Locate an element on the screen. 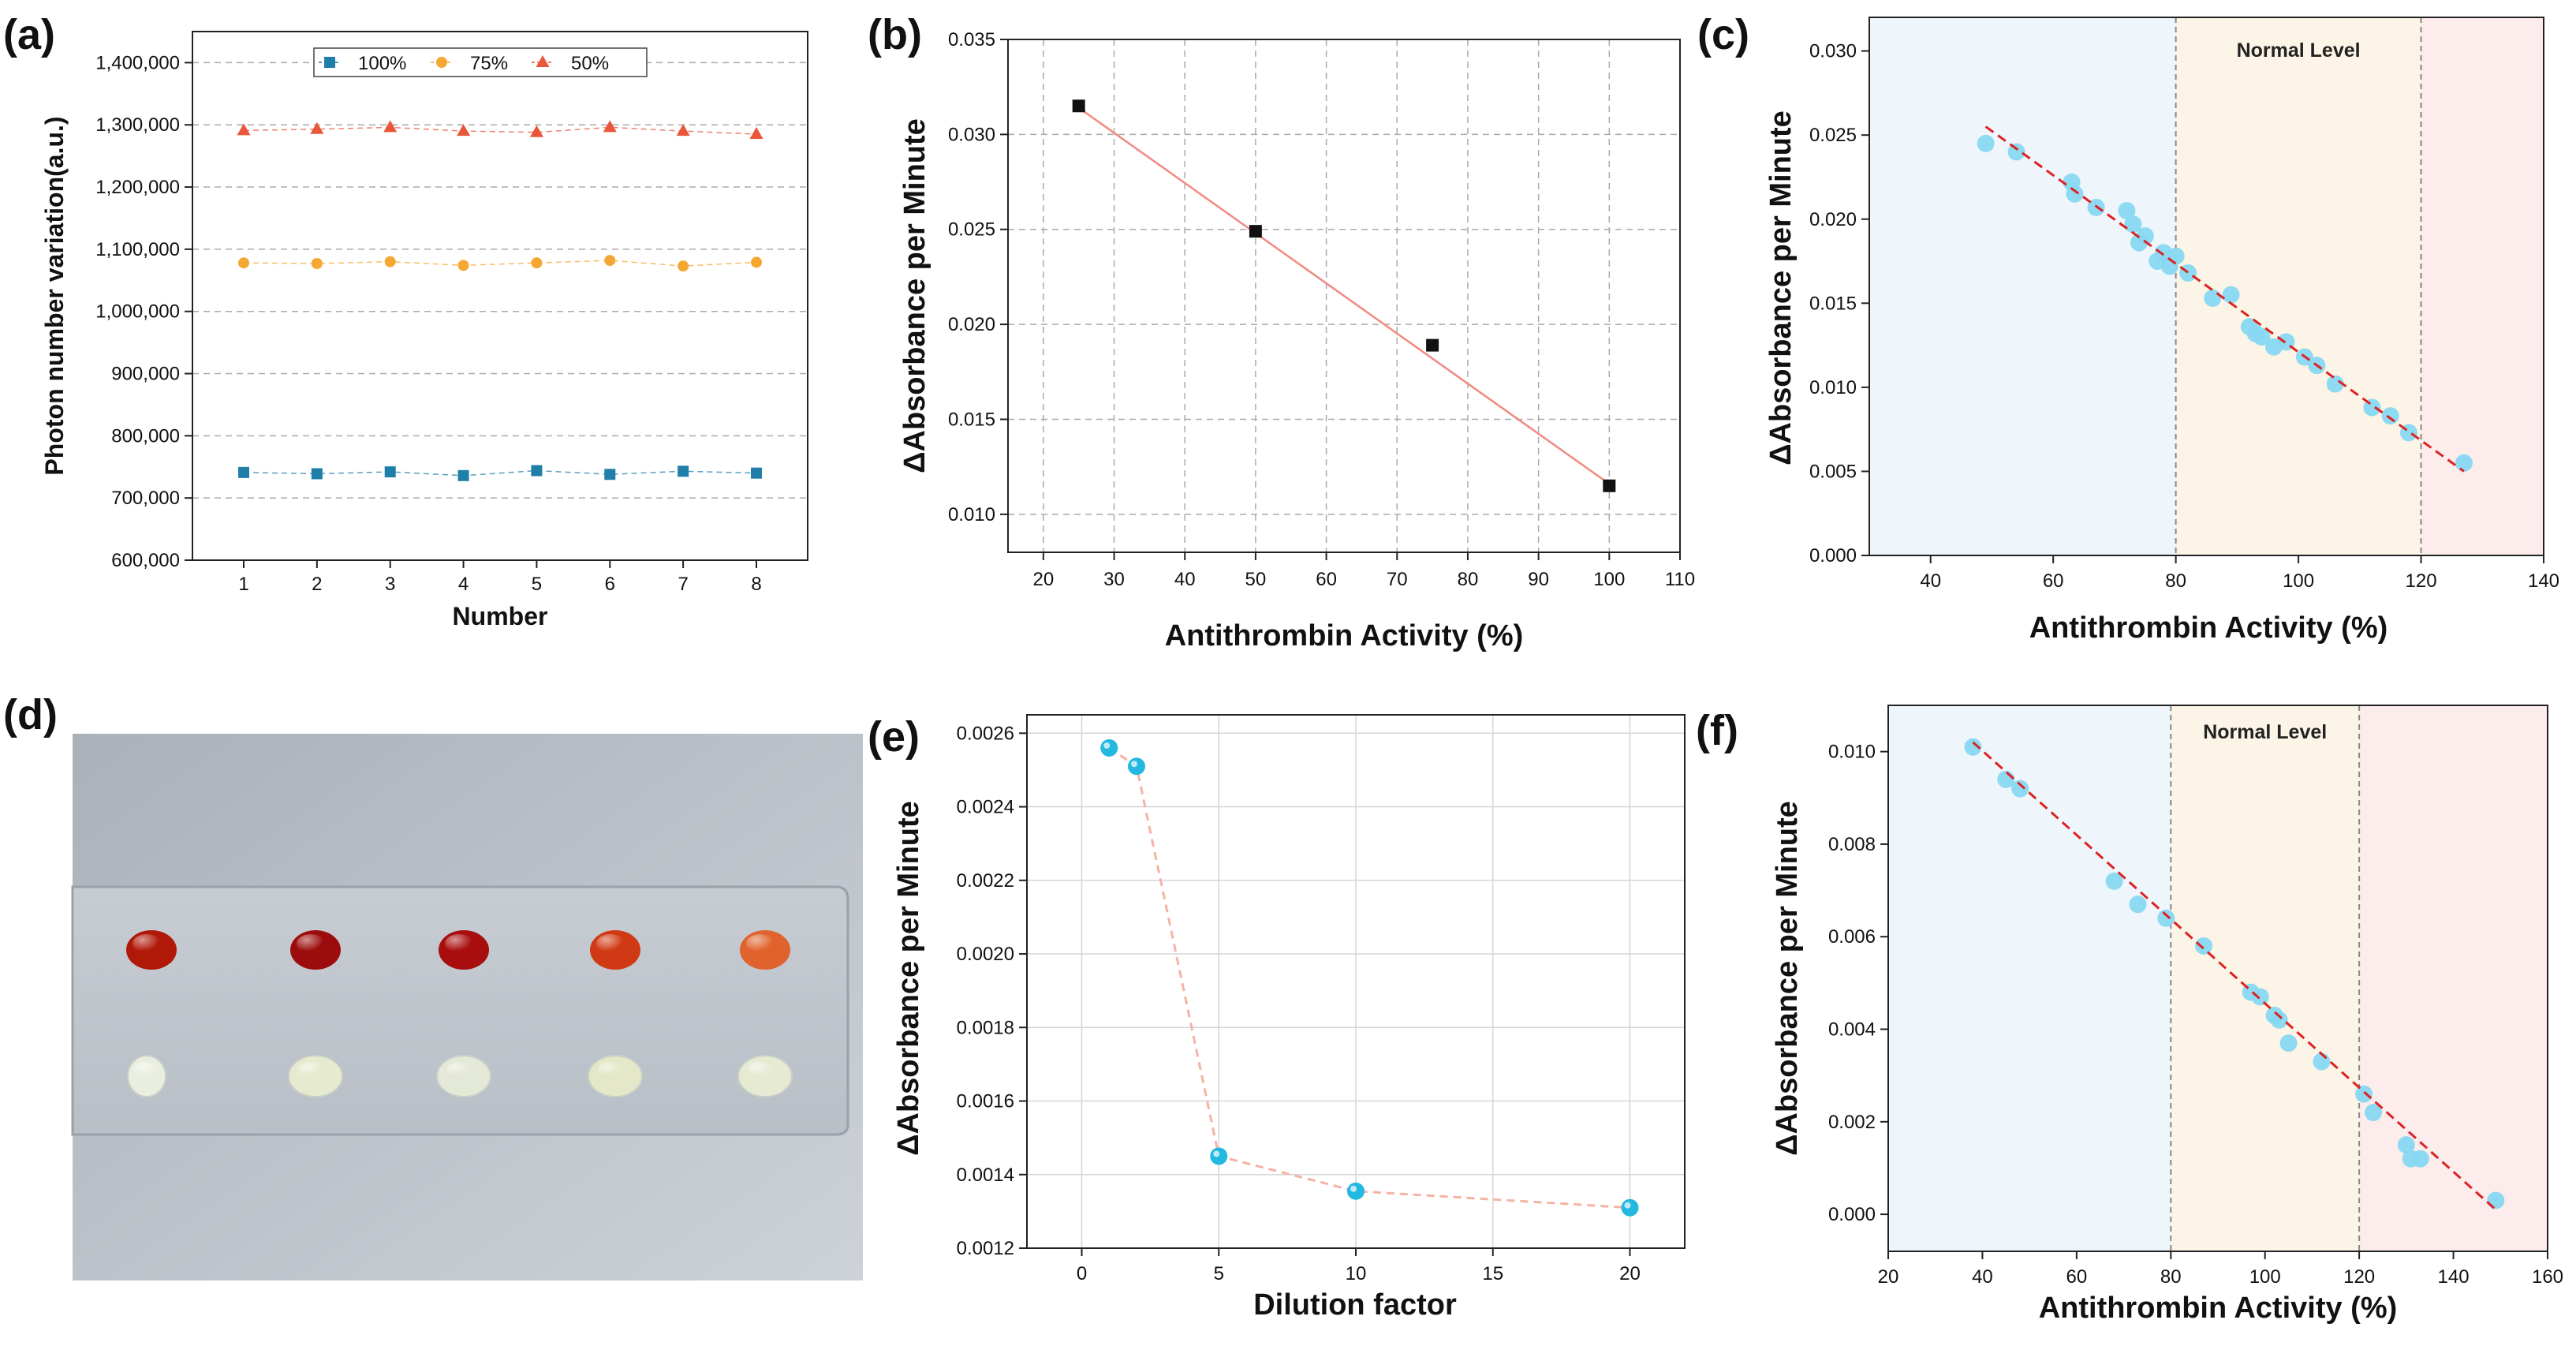 This screenshot has height=1346, width=2576. x-tick-label: 140 is located at coordinates (2543, 581).